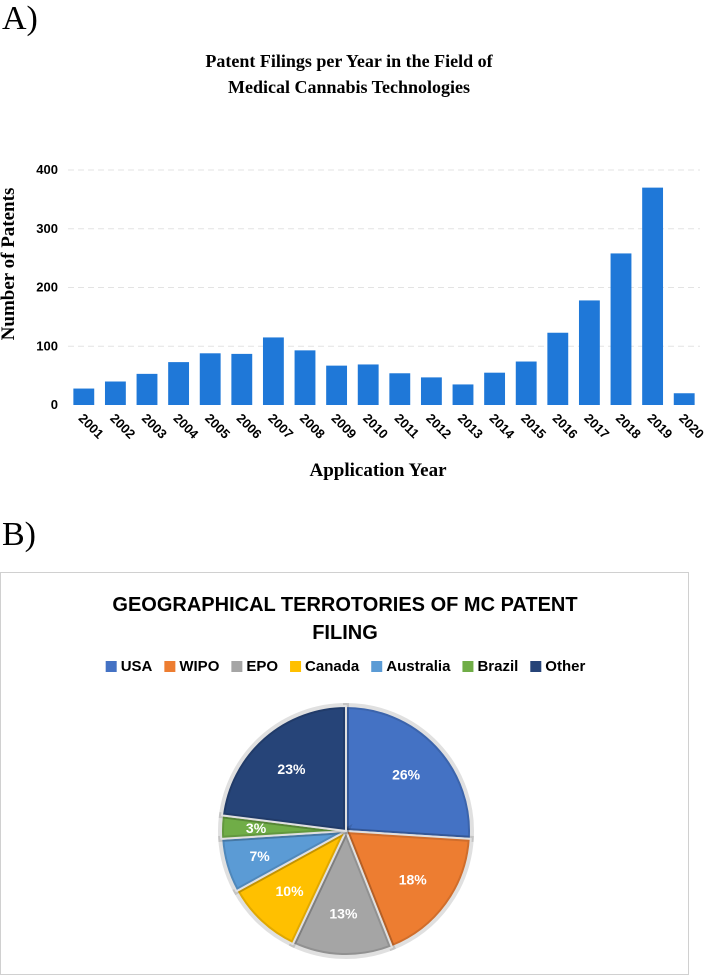 The image size is (709, 977). What do you see at coordinates (343, 913) in the screenshot?
I see `pie-percent-label-epo: 13%` at bounding box center [343, 913].